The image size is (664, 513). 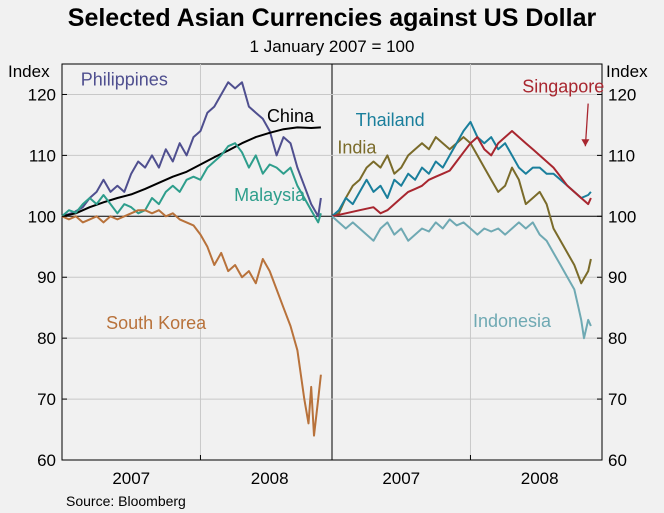 What do you see at coordinates (585, 143) in the screenshot?
I see `series-arrowhead-singapore` at bounding box center [585, 143].